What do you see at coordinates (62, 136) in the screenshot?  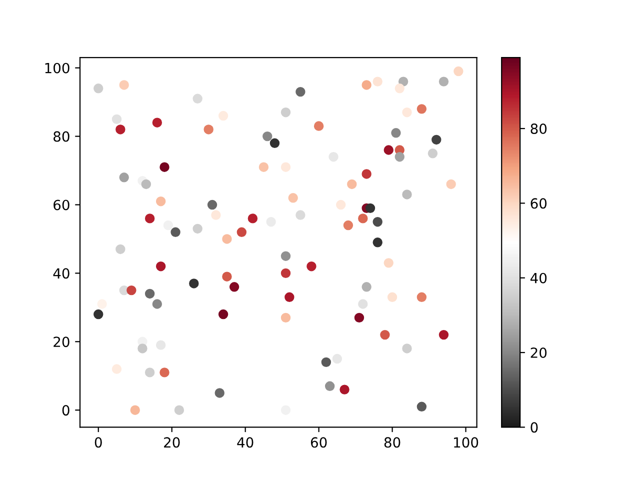 I see `y-tick-label: 80` at bounding box center [62, 136].